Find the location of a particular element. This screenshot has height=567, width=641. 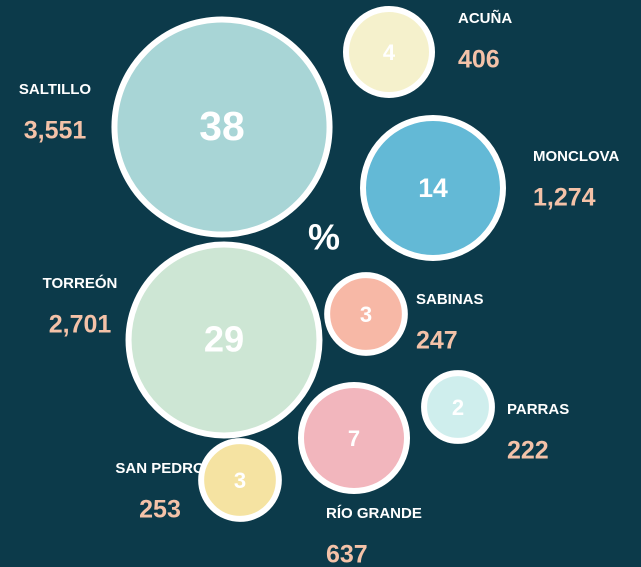

category-label: SABINAS is located at coordinates (450, 299).